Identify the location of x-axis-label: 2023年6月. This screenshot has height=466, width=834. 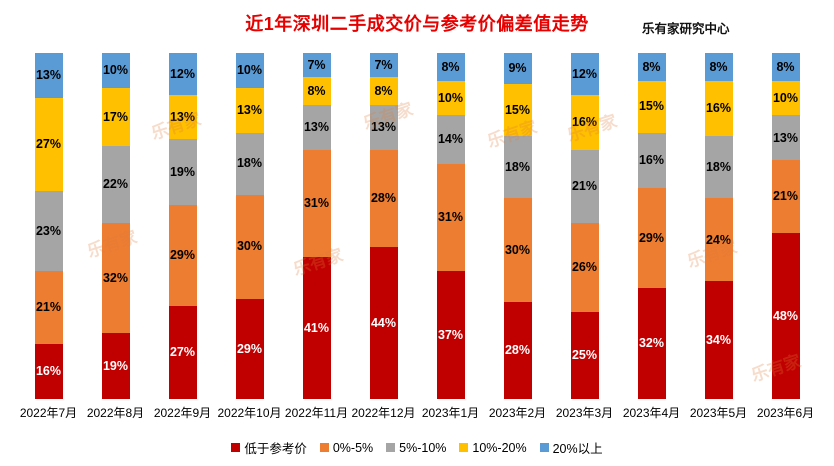
(785, 413).